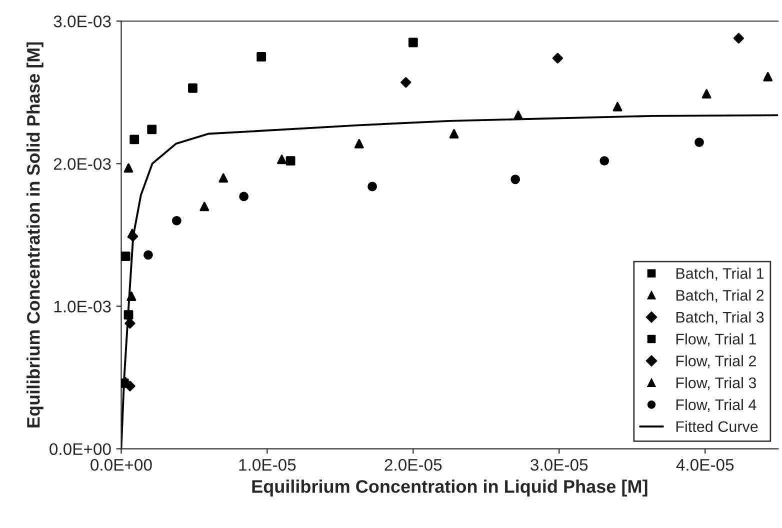 Image resolution: width=782 pixels, height=528 pixels. I want to click on x-axis-title: Equilibrium Concentration in Liquid Phase [M], so click(450, 488).